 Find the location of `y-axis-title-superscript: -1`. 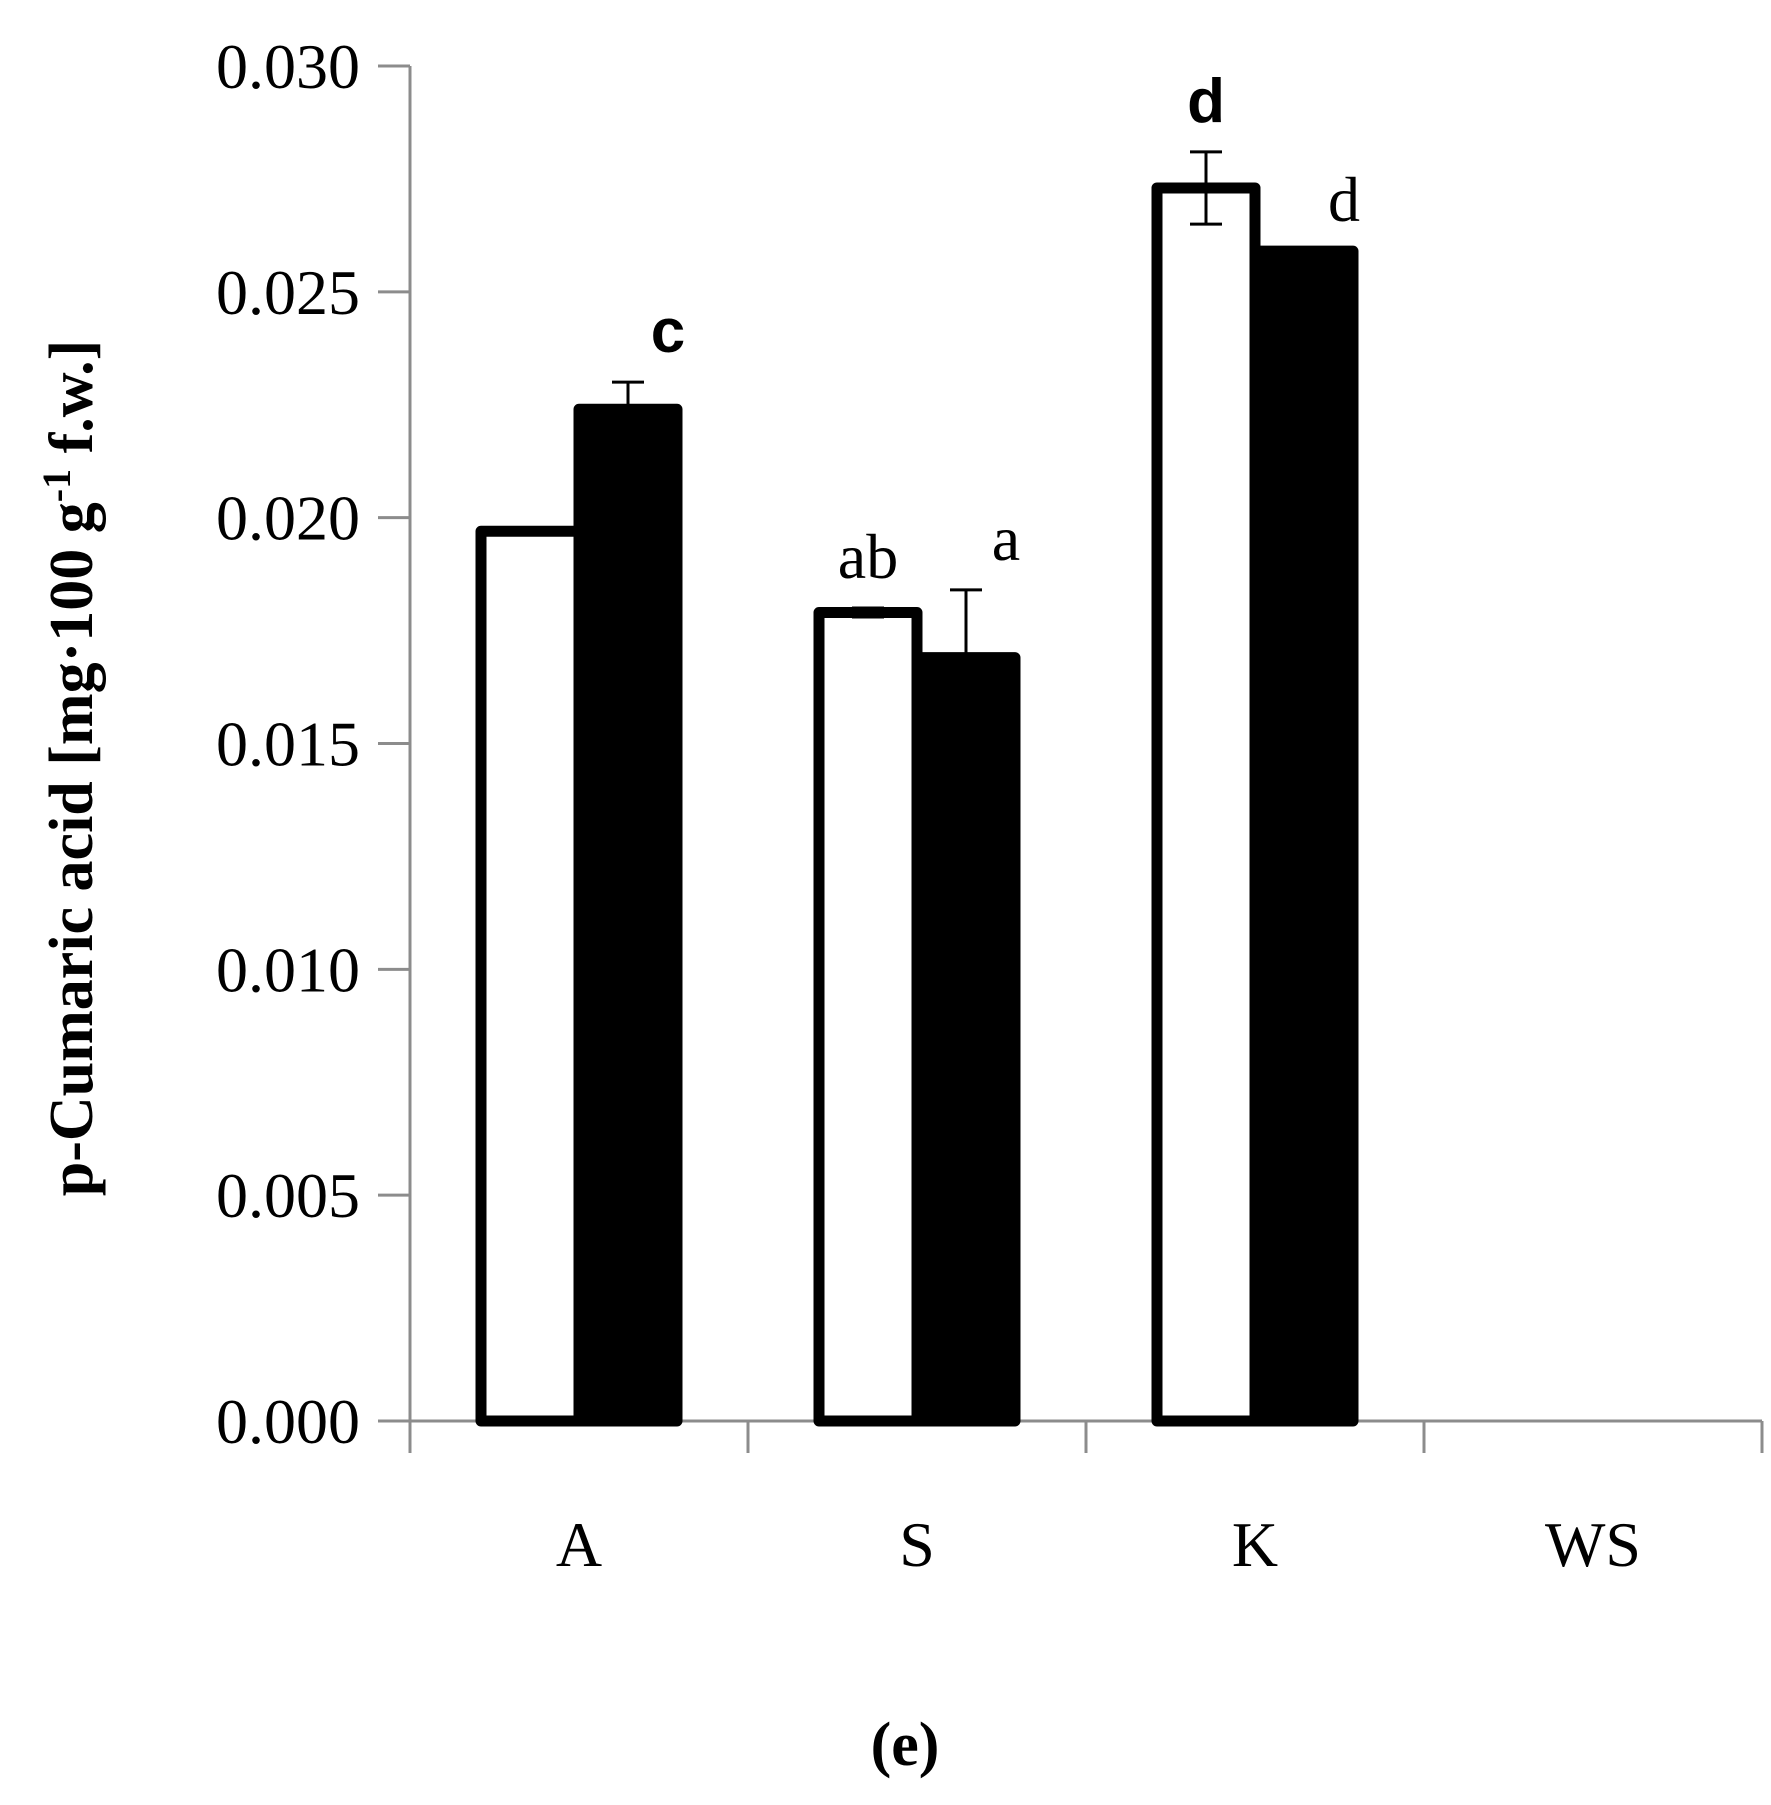

y-axis-title-superscript: -1 is located at coordinates (56, 485).